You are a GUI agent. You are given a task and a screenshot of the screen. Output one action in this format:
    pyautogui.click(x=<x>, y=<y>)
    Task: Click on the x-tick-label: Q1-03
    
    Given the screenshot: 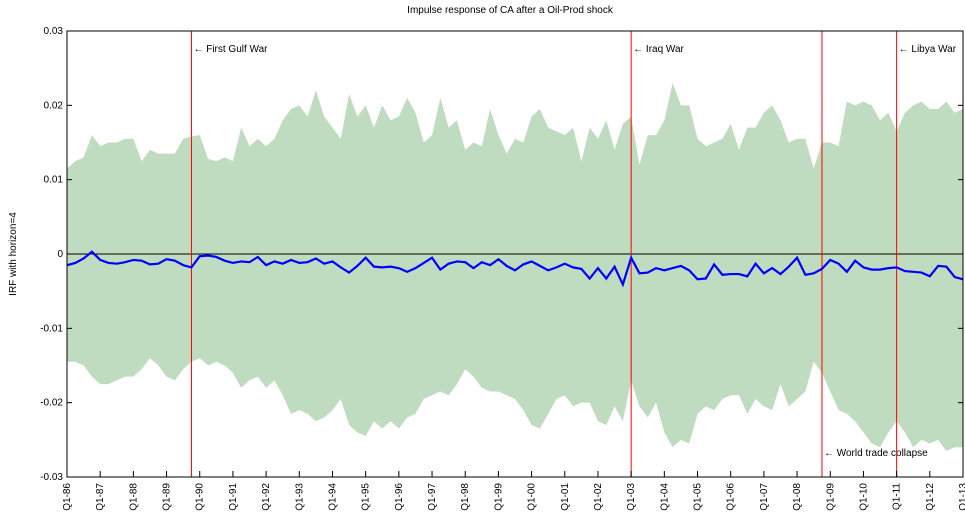 What is the action you would take?
    pyautogui.click(x=631, y=497)
    